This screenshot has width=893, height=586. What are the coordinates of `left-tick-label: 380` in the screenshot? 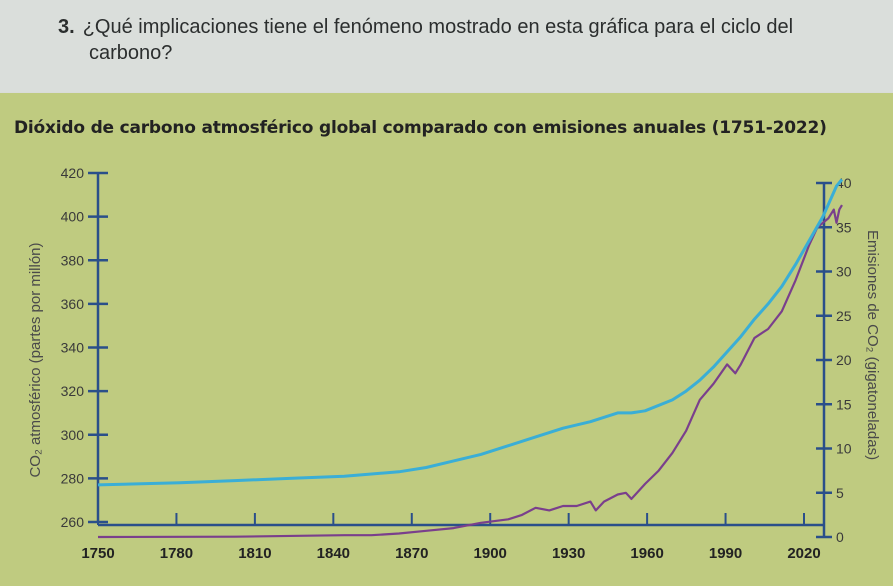 It's located at (73, 260).